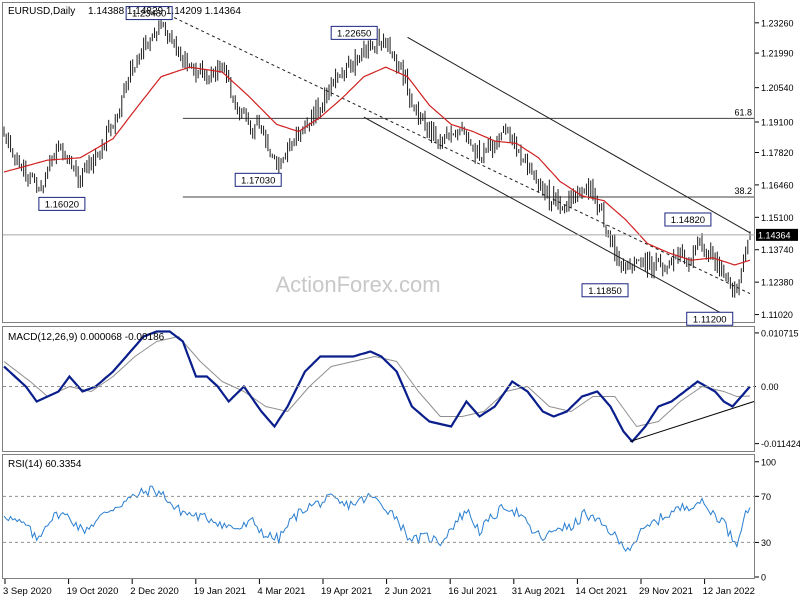 Image resolution: width=800 pixels, height=600 pixels. I want to click on price-tick-label: 1.21990, so click(777, 54).